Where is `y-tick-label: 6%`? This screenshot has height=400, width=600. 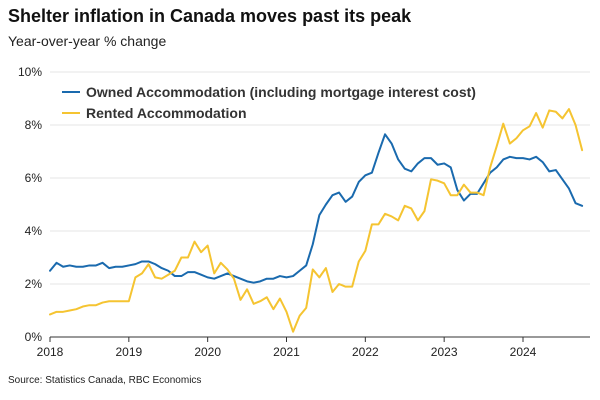
y-tick-label: 6% is located at coordinates (34, 178).